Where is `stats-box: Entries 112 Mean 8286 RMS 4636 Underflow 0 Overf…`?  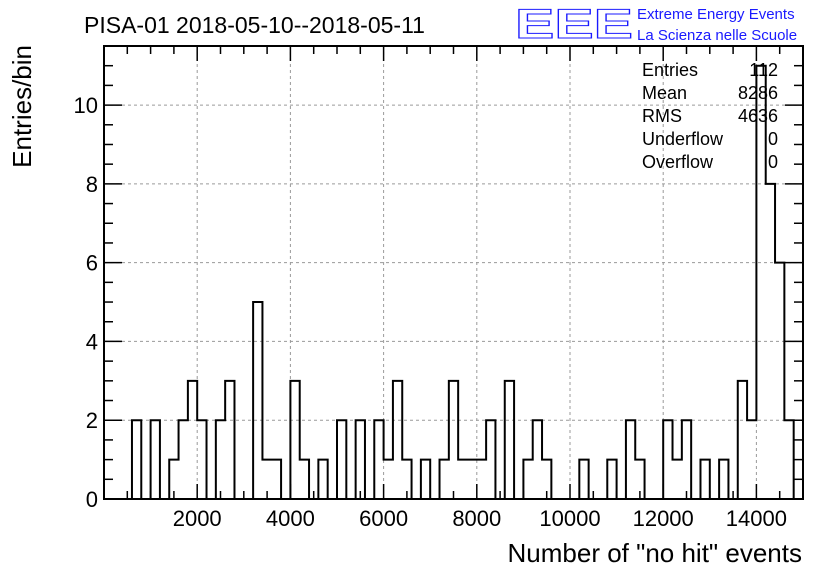
stats-box: Entries 112 Mean 8286 RMS 4636 Underflow 0 Overf… is located at coordinates (710, 116).